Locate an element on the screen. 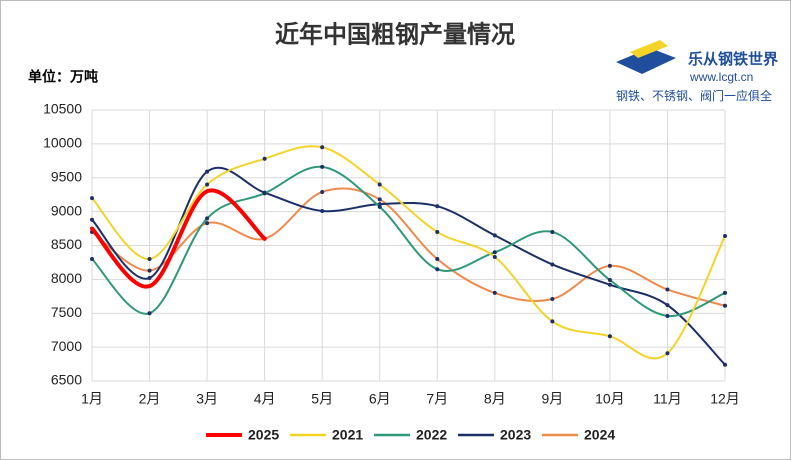 The width and height of the screenshot is (791, 460). y-tick-label: 9500 is located at coordinates (66, 176).